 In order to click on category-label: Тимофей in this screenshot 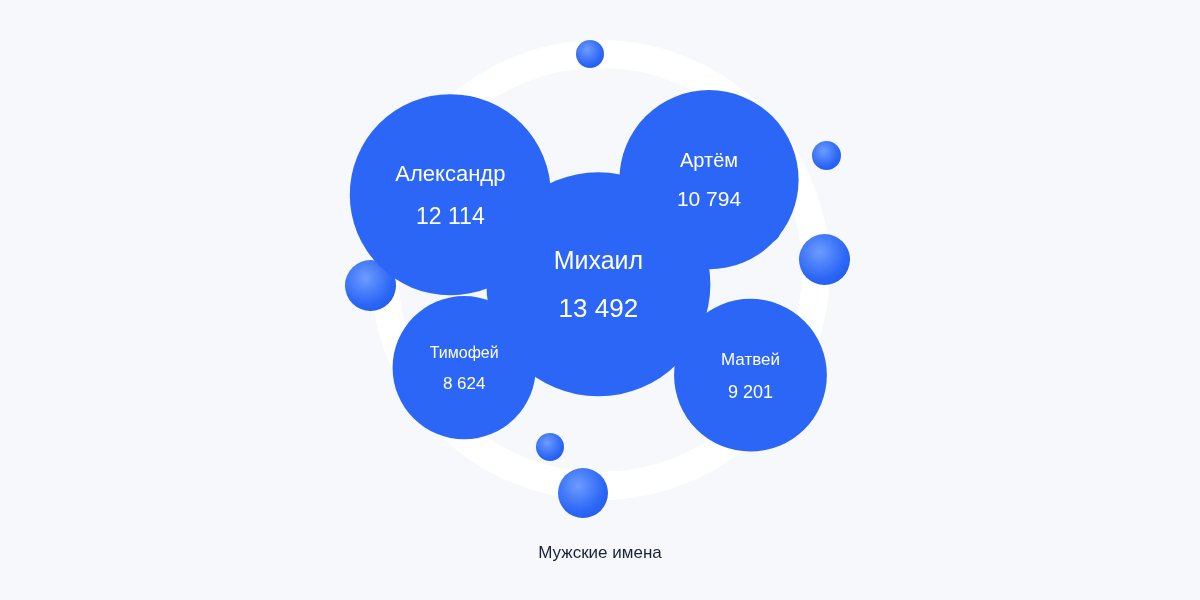, I will do `click(464, 352)`.